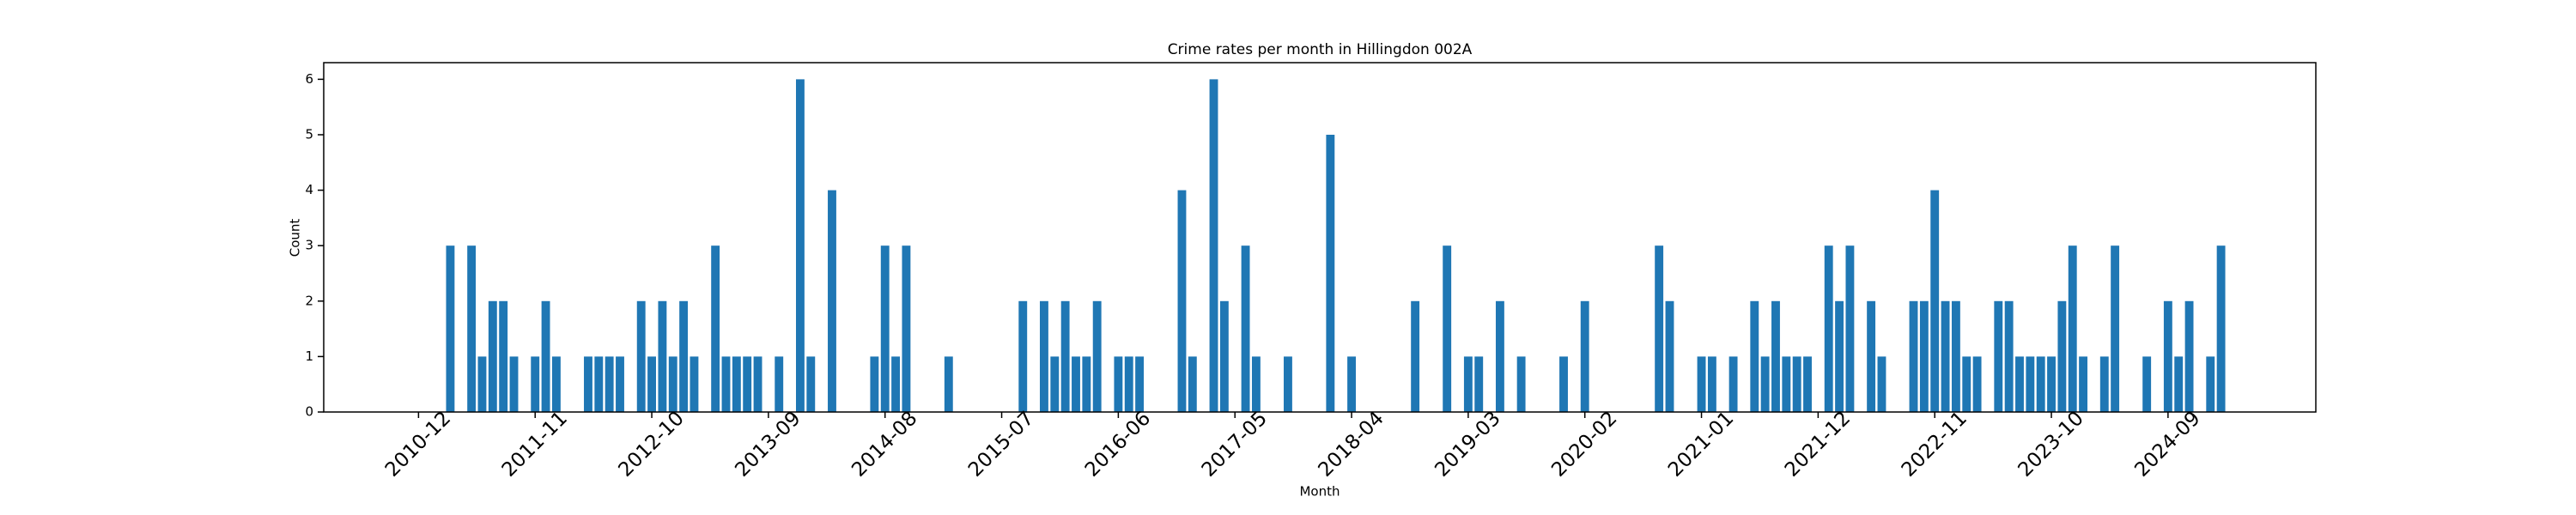  I want to click on y-axis-label: Count, so click(295, 238).